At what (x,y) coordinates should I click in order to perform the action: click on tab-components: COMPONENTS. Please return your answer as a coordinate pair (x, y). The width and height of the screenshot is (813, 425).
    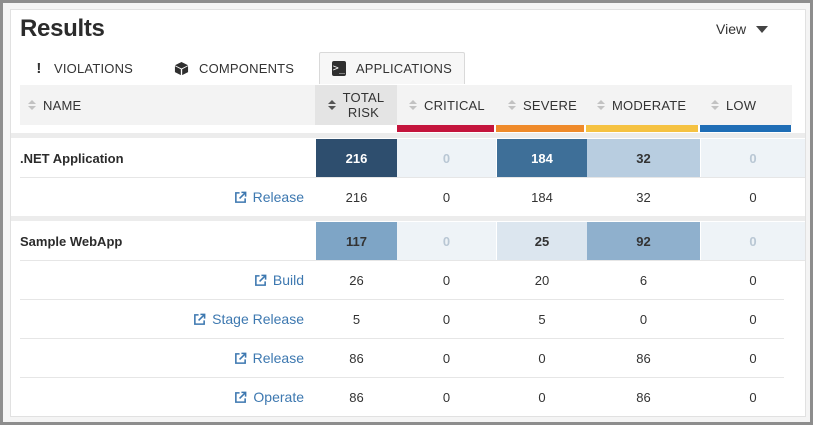
    Looking at the image, I should click on (234, 68).